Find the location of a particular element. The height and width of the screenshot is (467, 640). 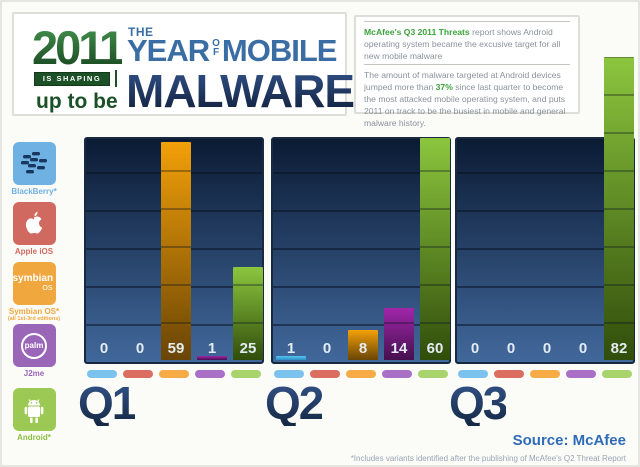

blackberry-tile is located at coordinates (34, 163).